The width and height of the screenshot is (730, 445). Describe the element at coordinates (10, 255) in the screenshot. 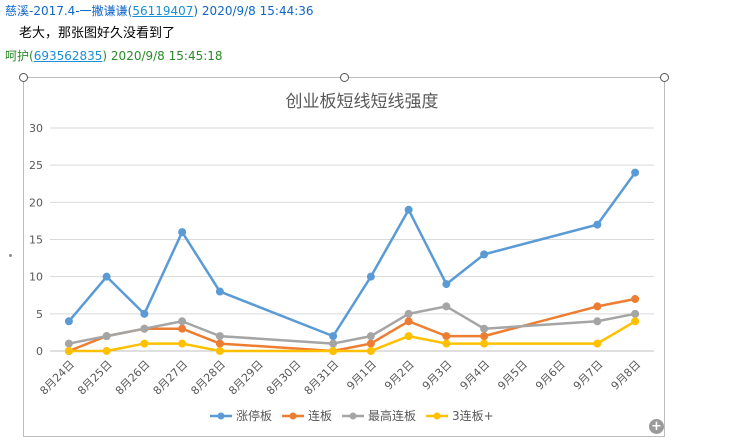

I see `margin-dot` at that location.